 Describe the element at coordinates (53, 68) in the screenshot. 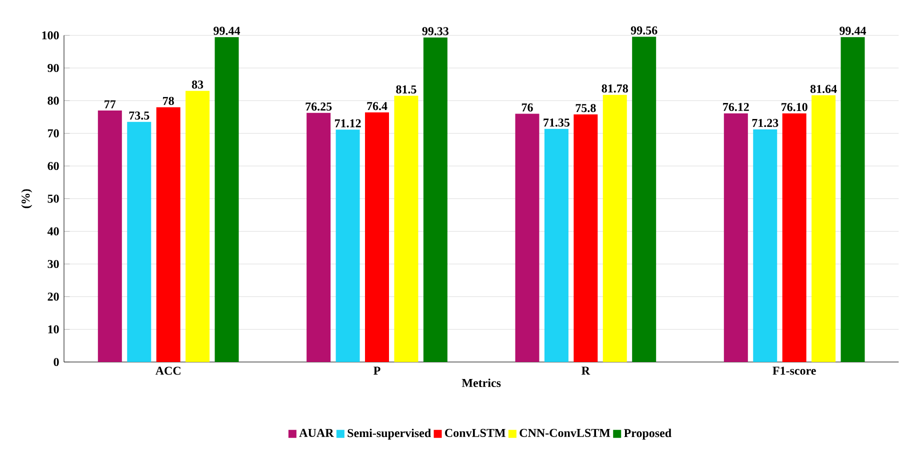

I see `y-tick-label: 90` at that location.